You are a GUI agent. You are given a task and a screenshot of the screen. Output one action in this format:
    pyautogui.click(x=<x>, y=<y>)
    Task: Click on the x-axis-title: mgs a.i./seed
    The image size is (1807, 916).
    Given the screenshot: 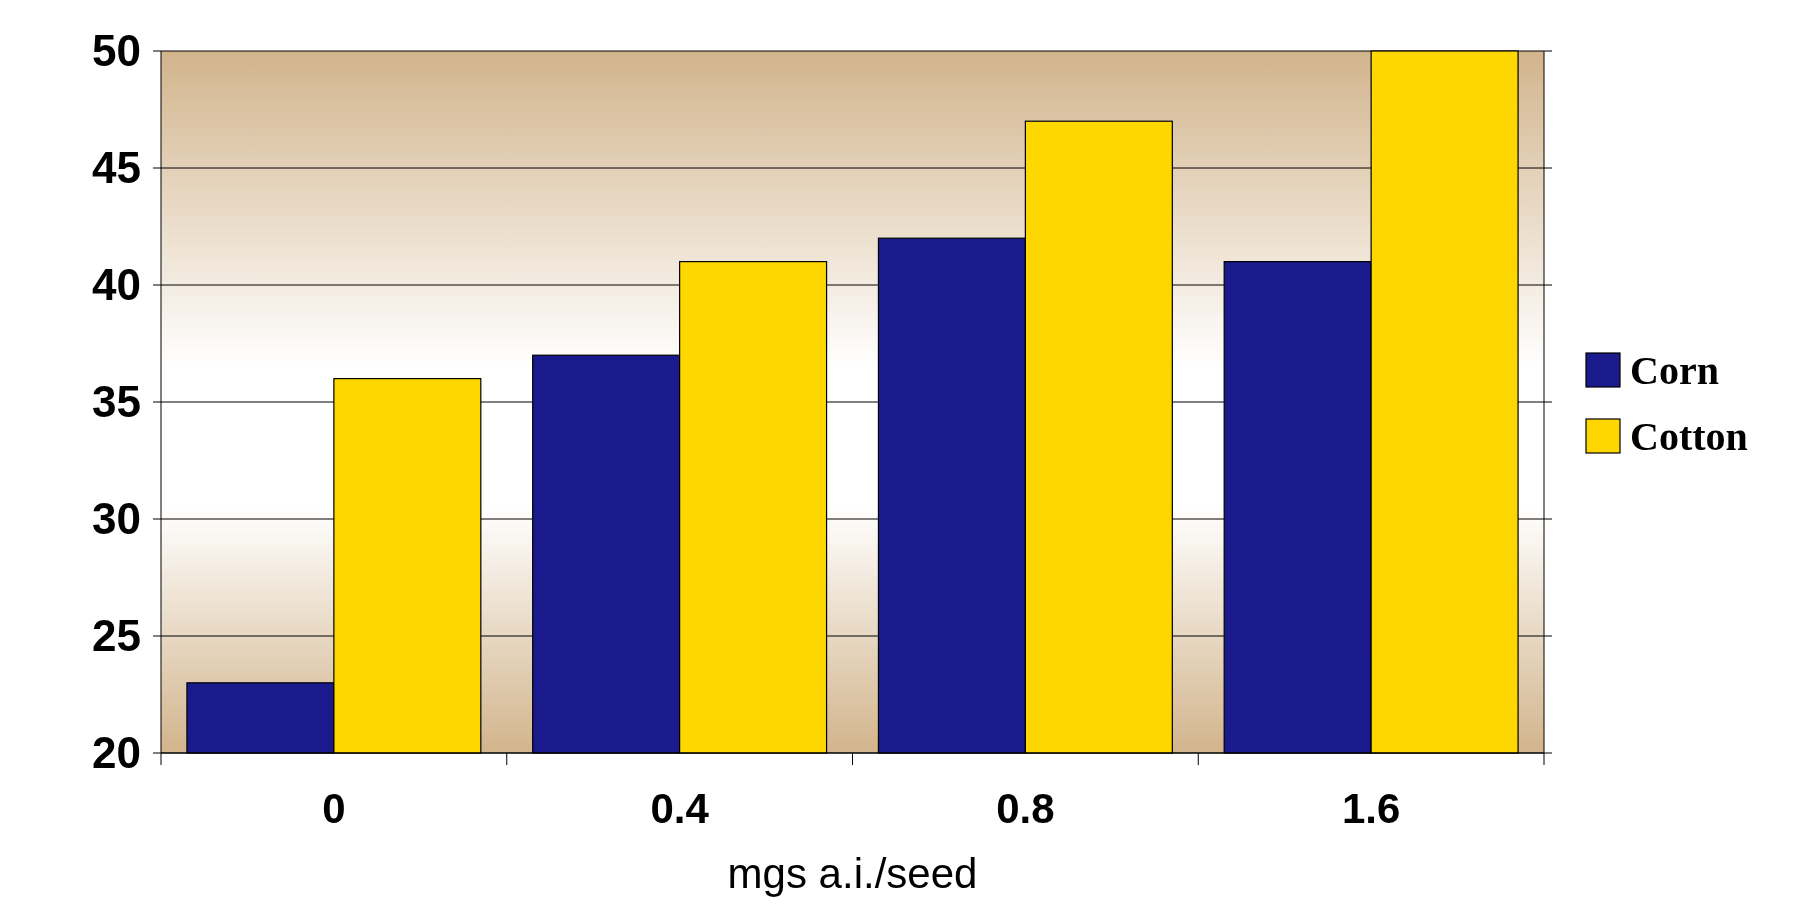 What is the action you would take?
    pyautogui.click(x=852, y=873)
    